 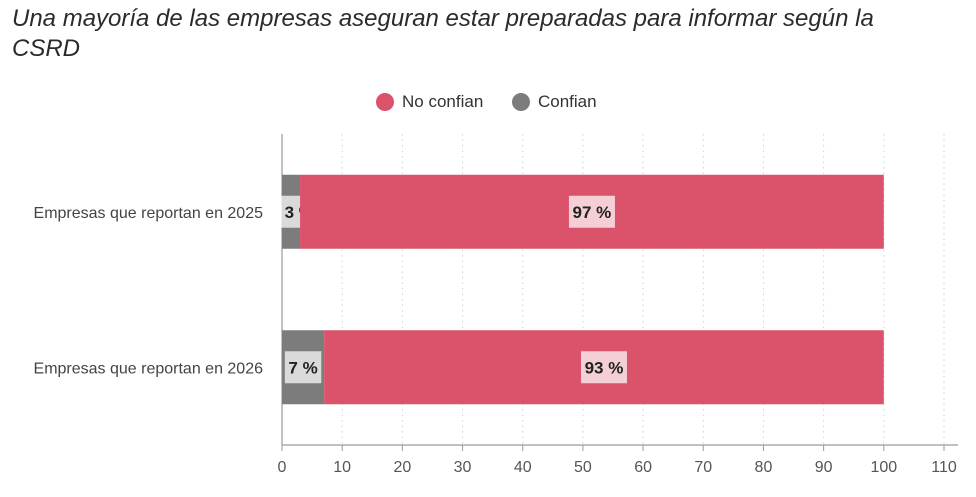 What do you see at coordinates (342, 467) in the screenshot?
I see `x-tick-label-10: 10` at bounding box center [342, 467].